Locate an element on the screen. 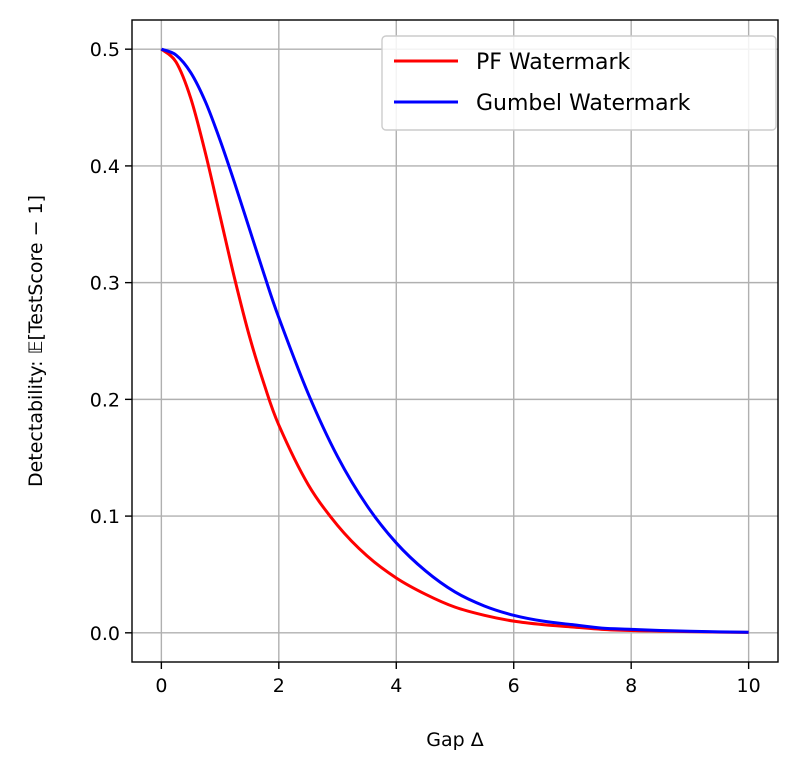  y-tick-label: 0.2 is located at coordinates (105, 400).